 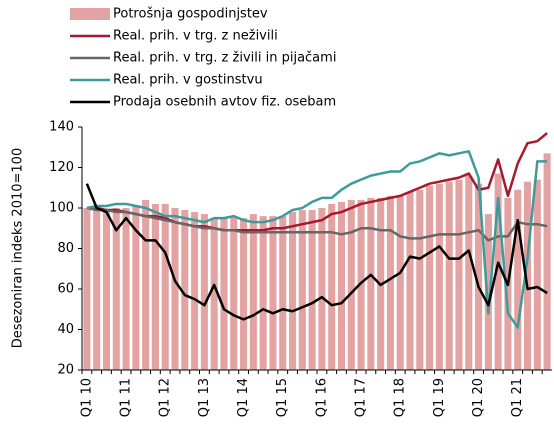 I want to click on y-tick-label: 100, so click(x=61, y=208).